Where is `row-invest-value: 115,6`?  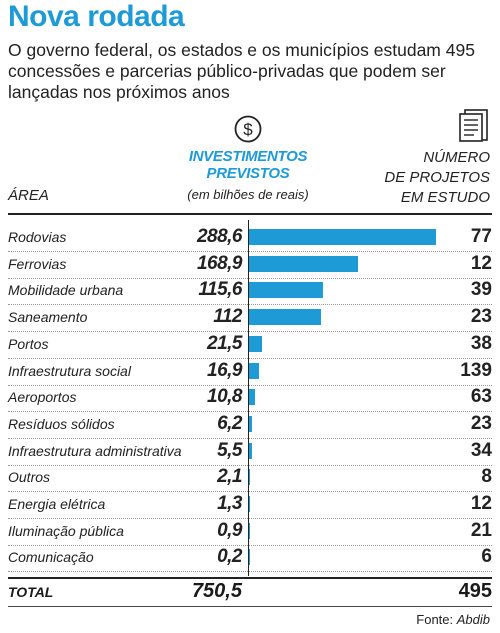 row-invest-value: 115,6 is located at coordinates (220, 290).